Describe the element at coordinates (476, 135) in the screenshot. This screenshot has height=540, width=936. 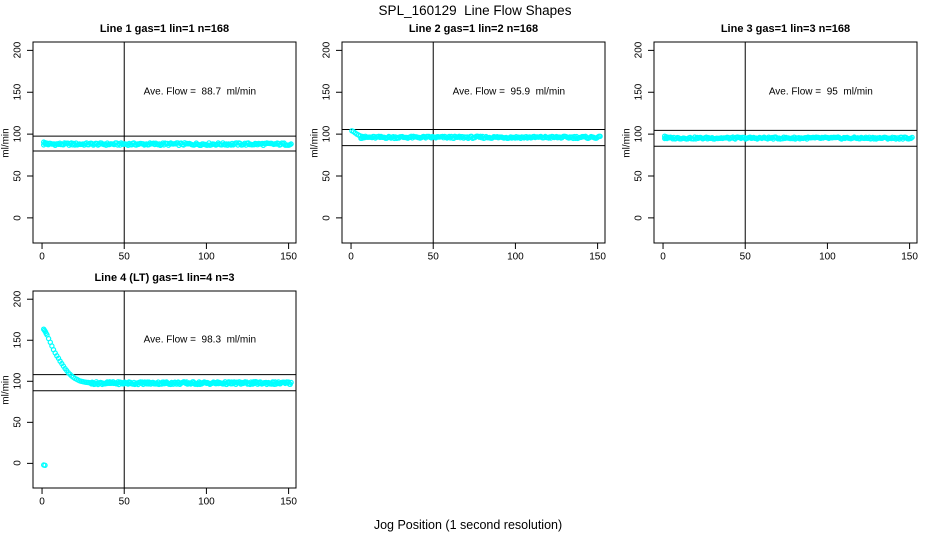
I see `panel-2-points` at that location.